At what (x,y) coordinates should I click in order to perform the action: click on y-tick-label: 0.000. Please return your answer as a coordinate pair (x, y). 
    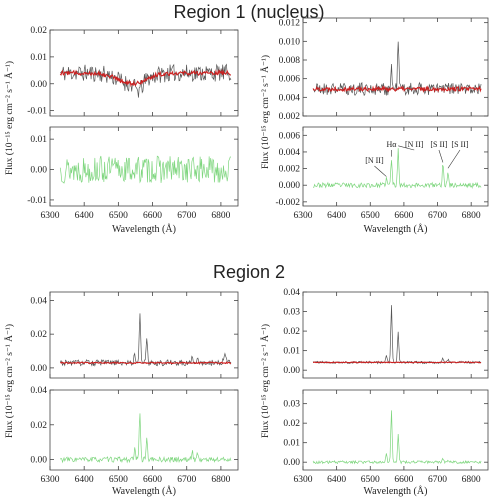
    Looking at the image, I should click on (290, 186).